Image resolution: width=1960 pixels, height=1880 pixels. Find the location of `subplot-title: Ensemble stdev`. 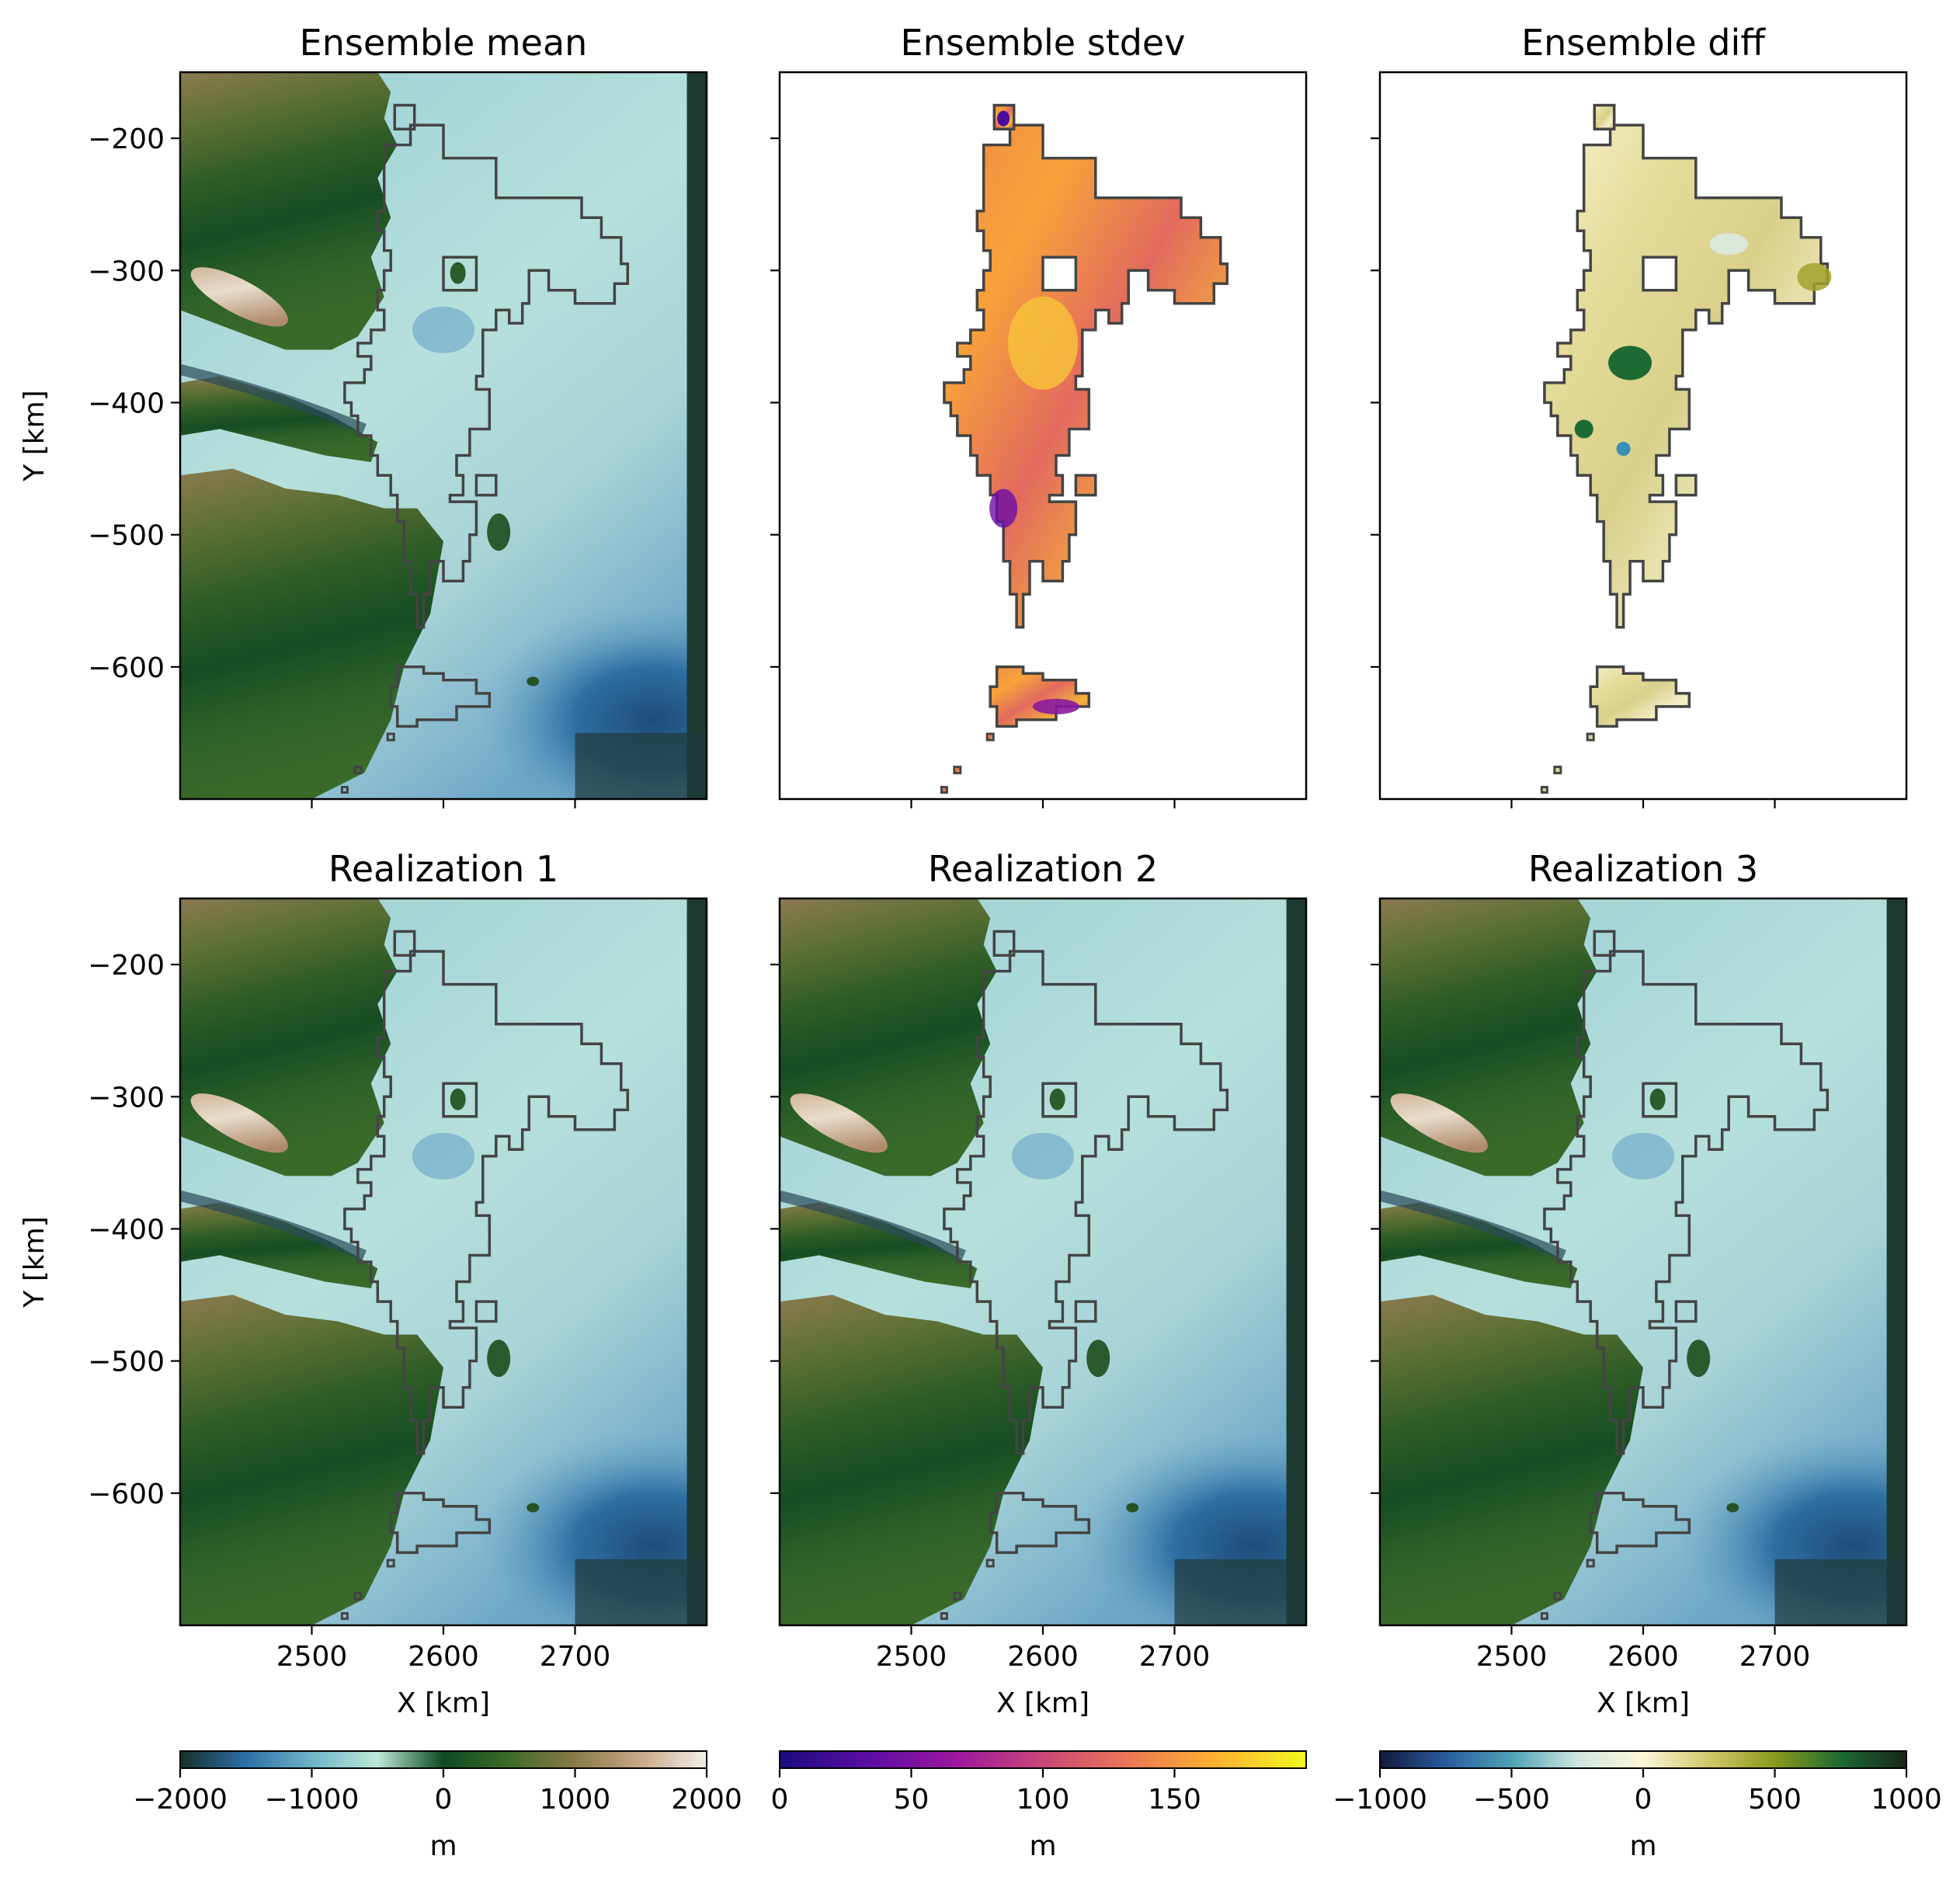

subplot-title: Ensemble stdev is located at coordinates (1043, 43).